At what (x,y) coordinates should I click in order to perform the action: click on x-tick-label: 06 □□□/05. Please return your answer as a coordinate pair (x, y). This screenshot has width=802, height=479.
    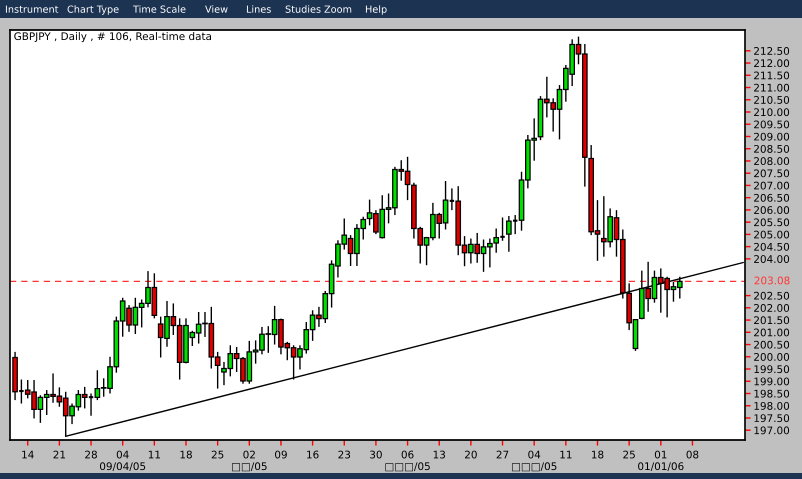
    Looking at the image, I should click on (407, 461).